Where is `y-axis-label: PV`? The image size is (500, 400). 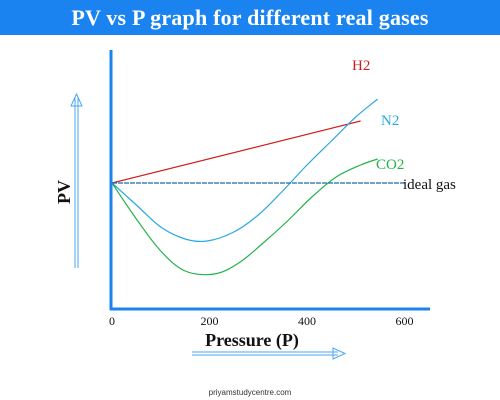 y-axis-label: PV is located at coordinates (64, 192).